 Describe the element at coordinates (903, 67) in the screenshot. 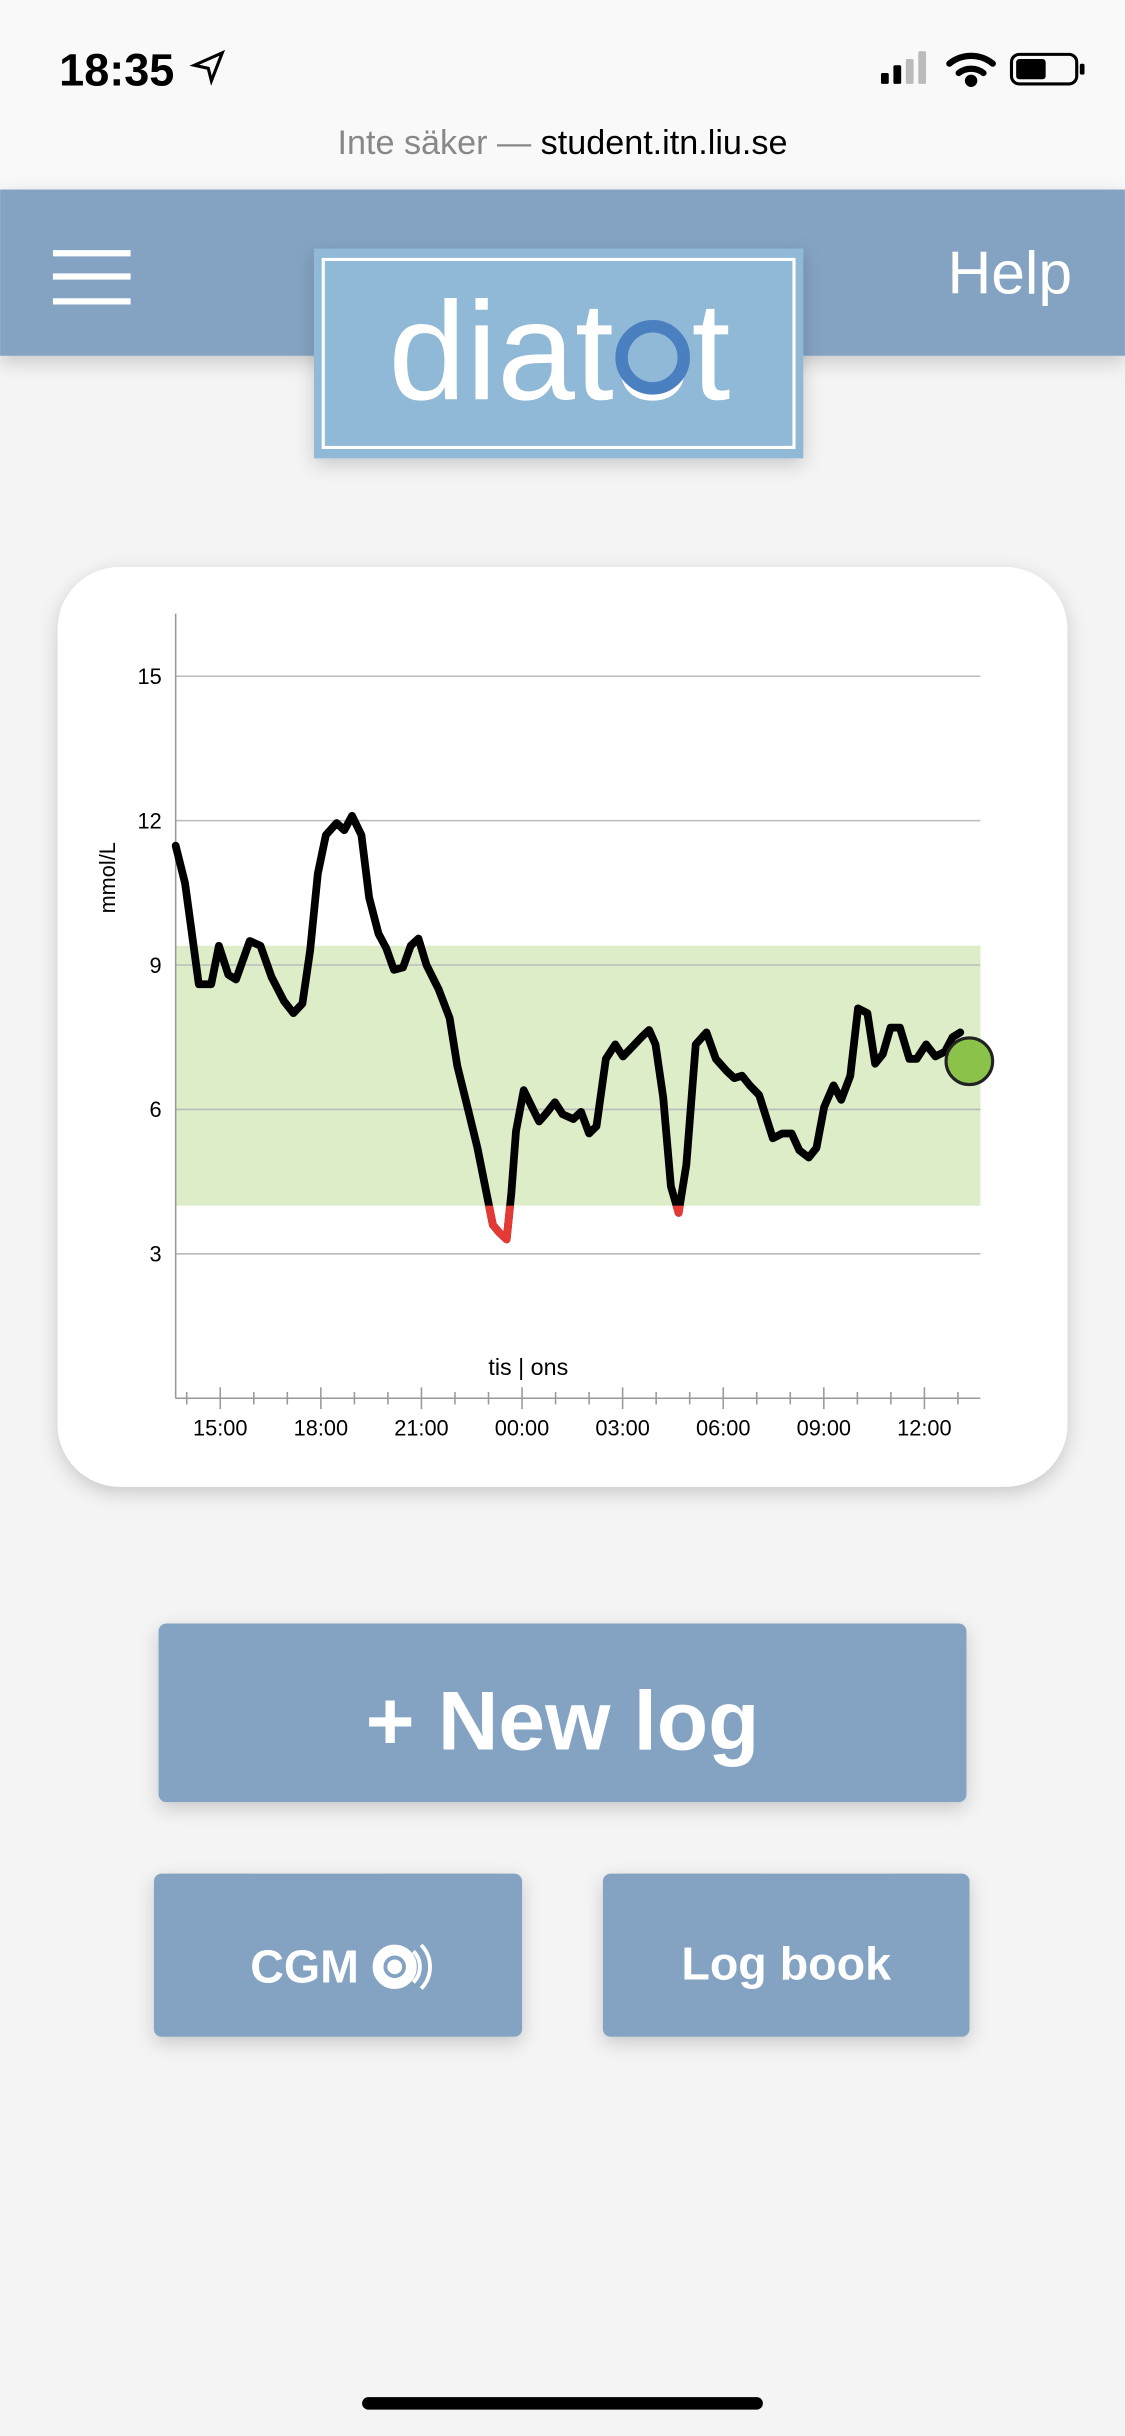

I see `signal-icon` at that location.